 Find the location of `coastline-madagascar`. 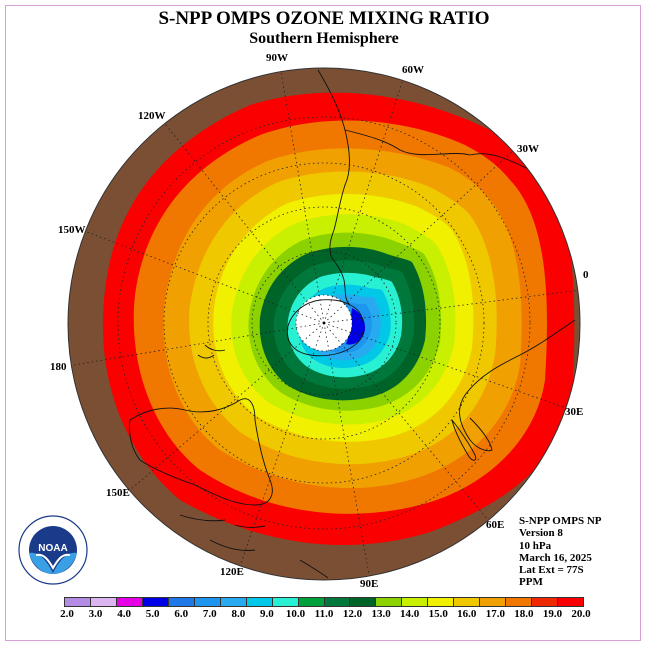

coastline-madagascar is located at coordinates (464, 440).